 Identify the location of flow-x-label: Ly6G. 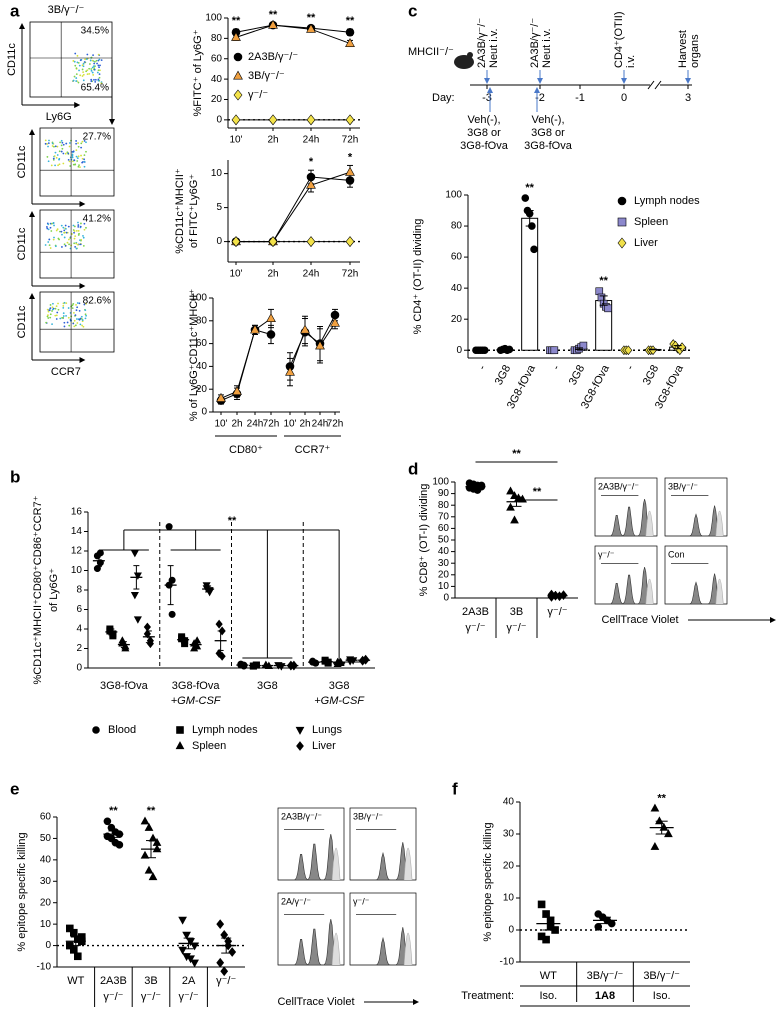
(59, 117).